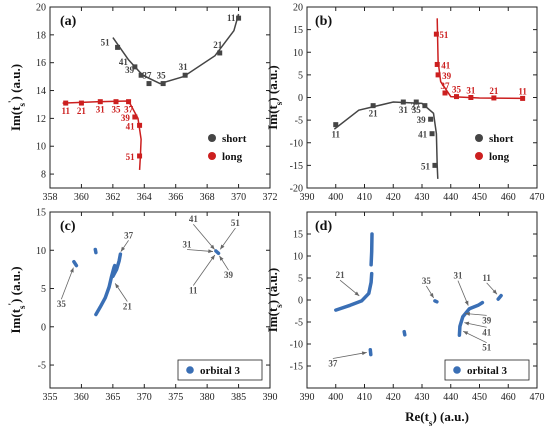 The height and width of the screenshot is (430, 550). I want to click on point-label-short: 51, so click(426, 166).